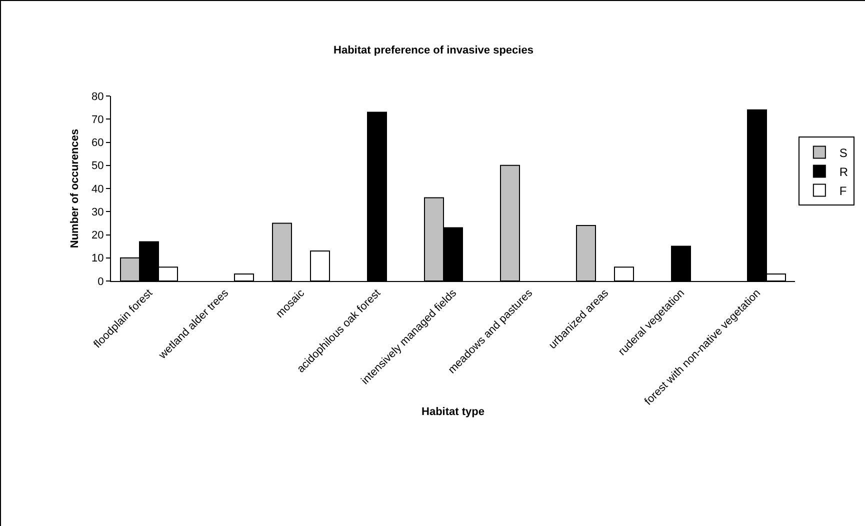 Image resolution: width=865 pixels, height=526 pixels. What do you see at coordinates (98, 96) in the screenshot?
I see `y-tick-label: 80` at bounding box center [98, 96].